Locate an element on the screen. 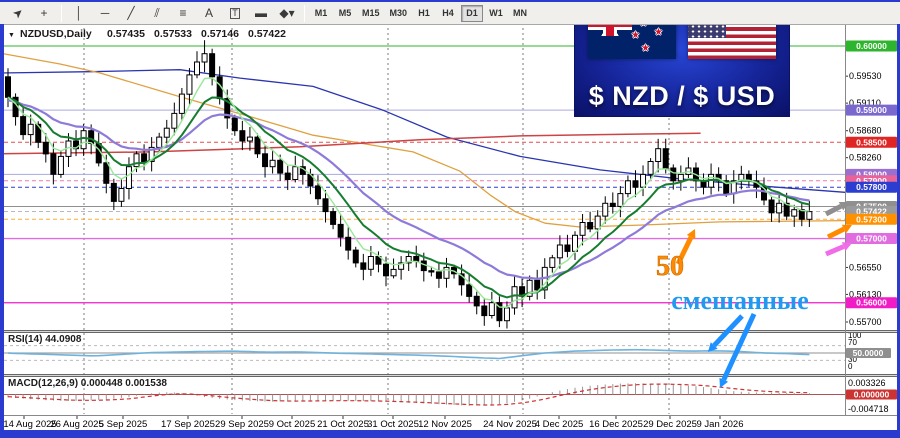 Image resolution: width=900 pixels, height=438 pixels. label-tool: T is located at coordinates (235, 13).